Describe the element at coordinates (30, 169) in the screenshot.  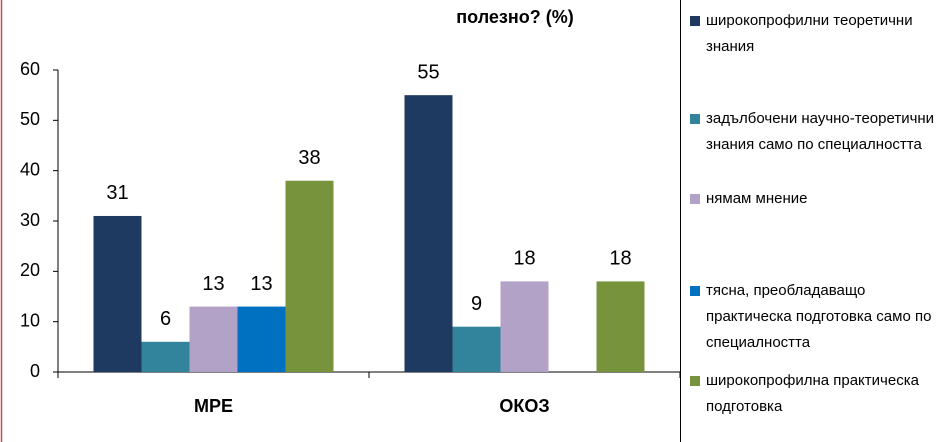
I see `y-tick-label: 40` at that location.